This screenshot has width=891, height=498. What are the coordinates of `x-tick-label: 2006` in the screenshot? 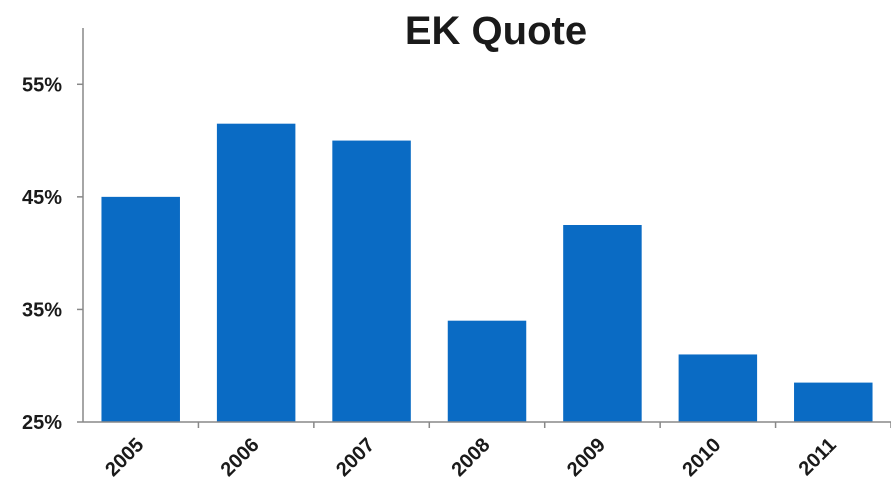 It's located at (240, 457).